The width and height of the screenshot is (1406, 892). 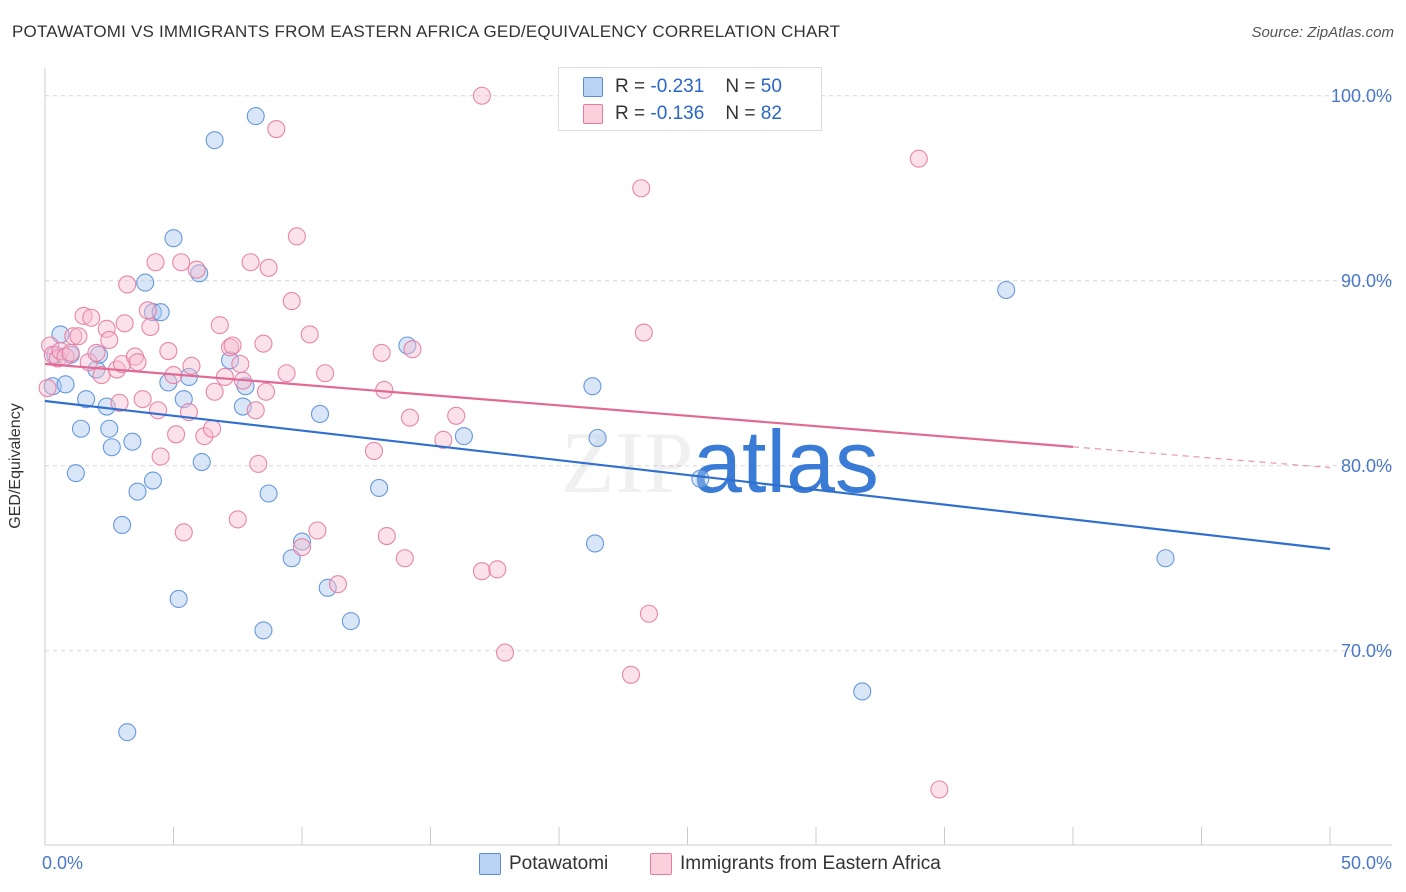 I want to click on y-tick-label-3: 70.0%, so click(x=1366, y=651).